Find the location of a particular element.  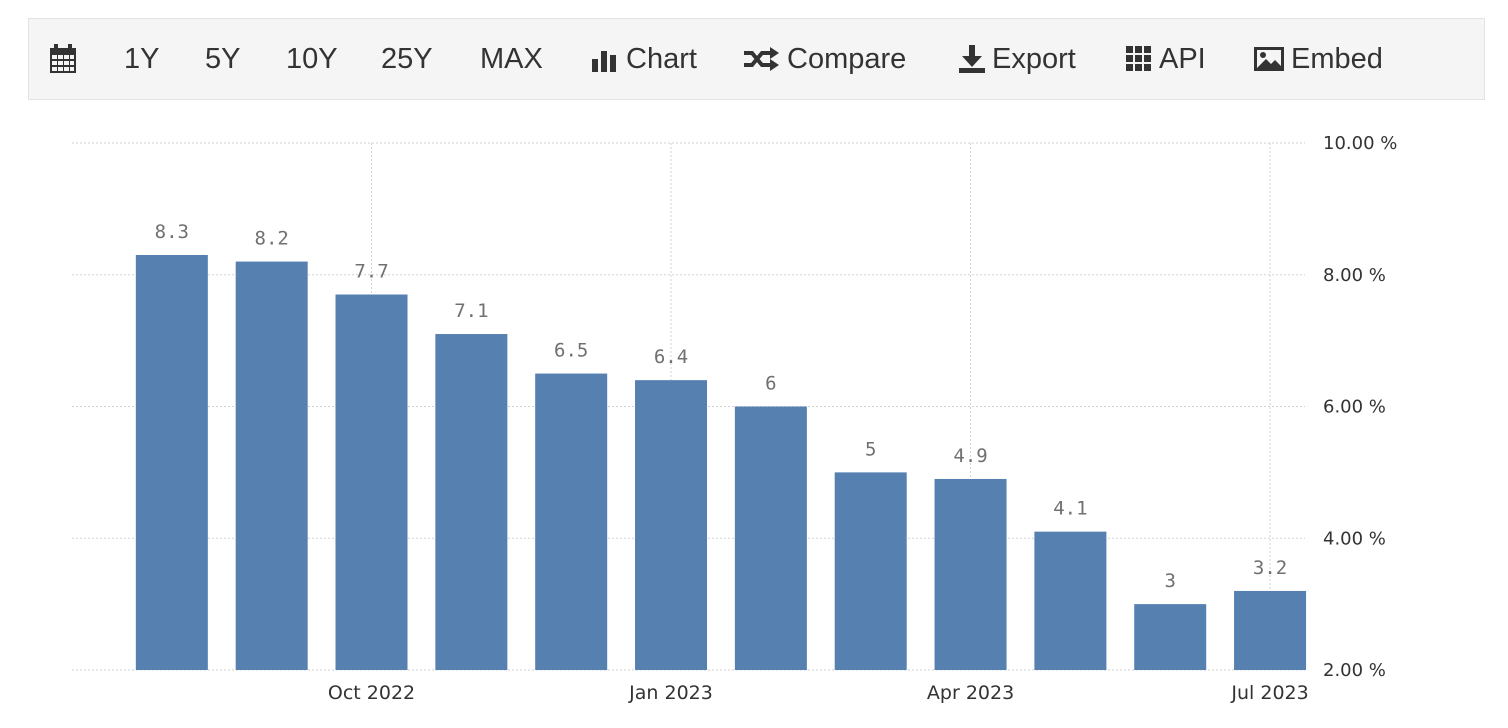

bar-value-label: 4.1 is located at coordinates (1070, 509).